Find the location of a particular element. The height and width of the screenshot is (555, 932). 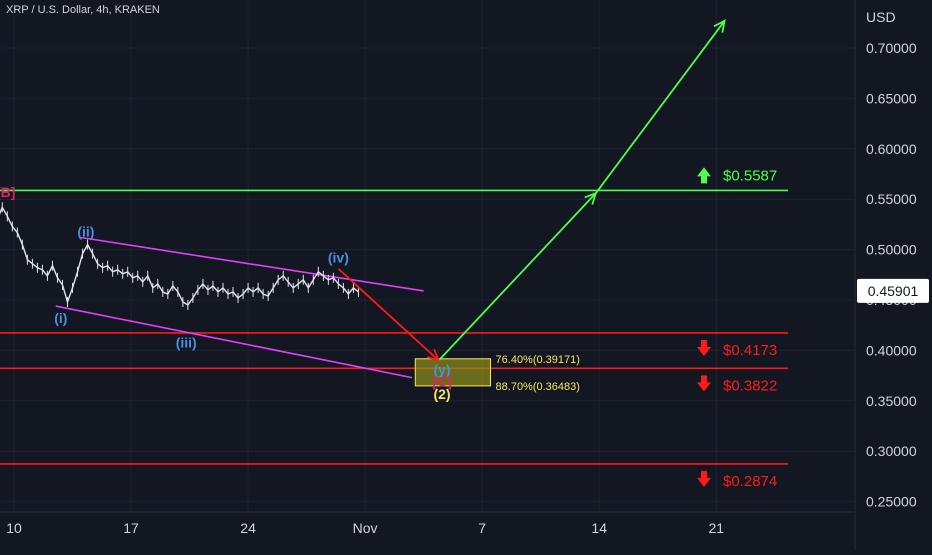

wave-label: (ii) is located at coordinates (85, 231).